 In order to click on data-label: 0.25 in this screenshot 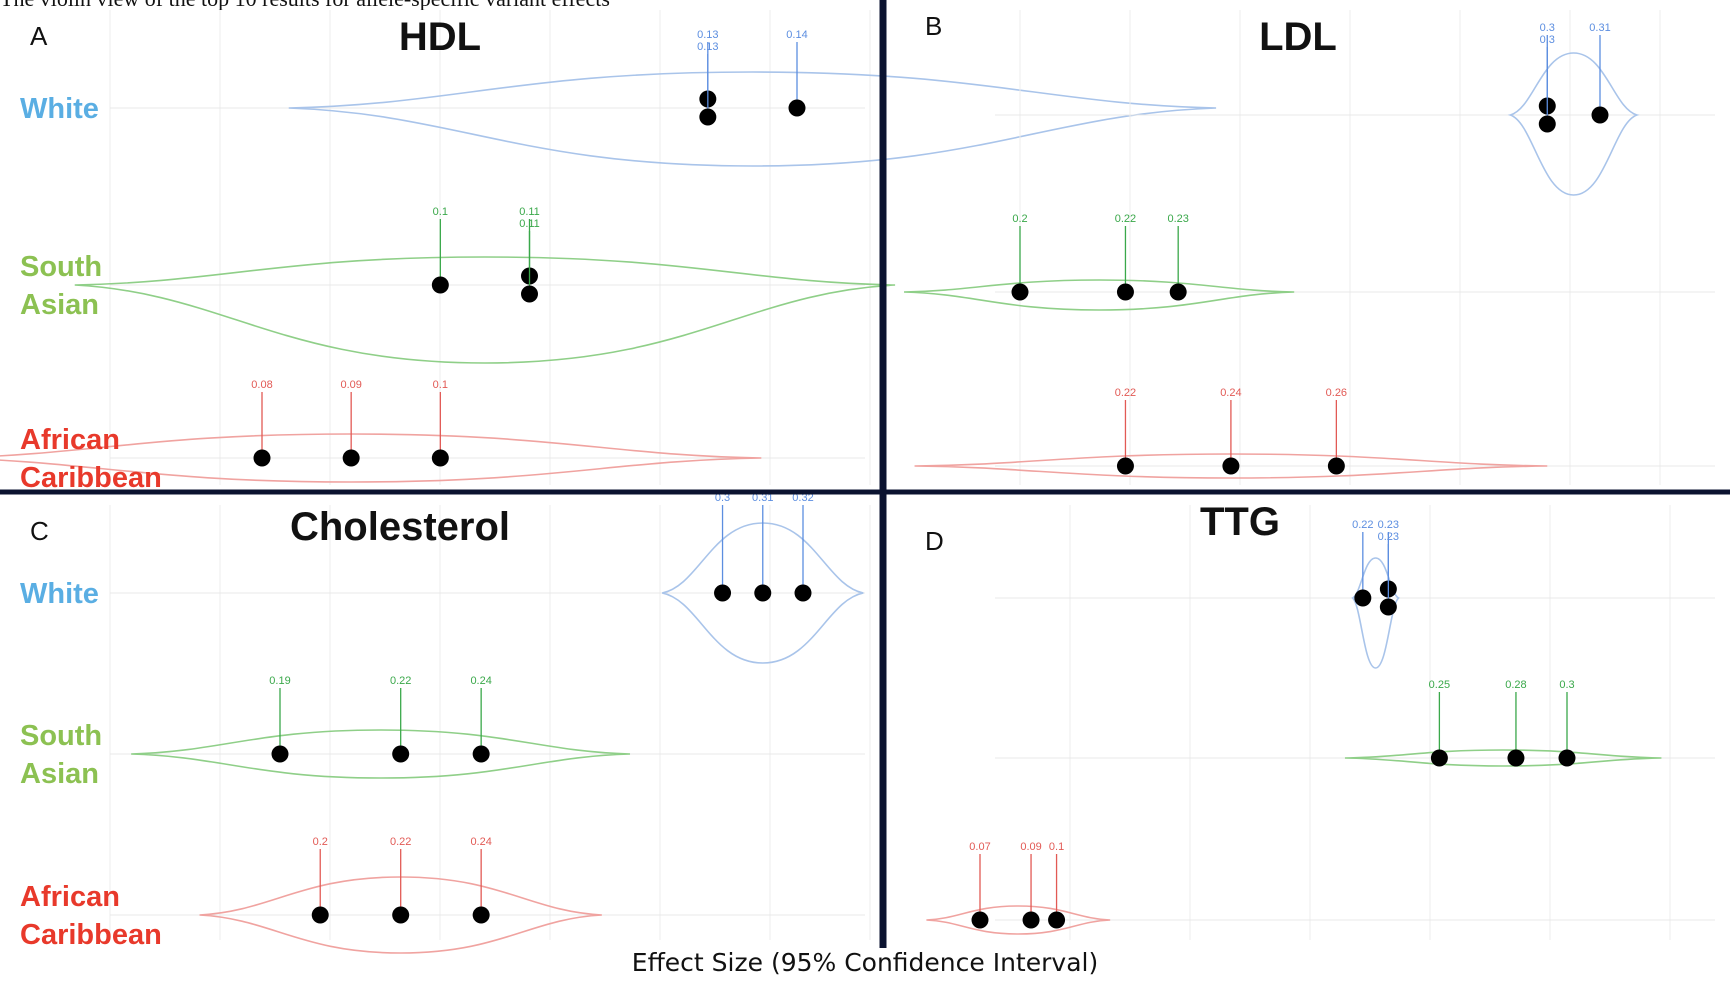, I will do `click(1439, 685)`.